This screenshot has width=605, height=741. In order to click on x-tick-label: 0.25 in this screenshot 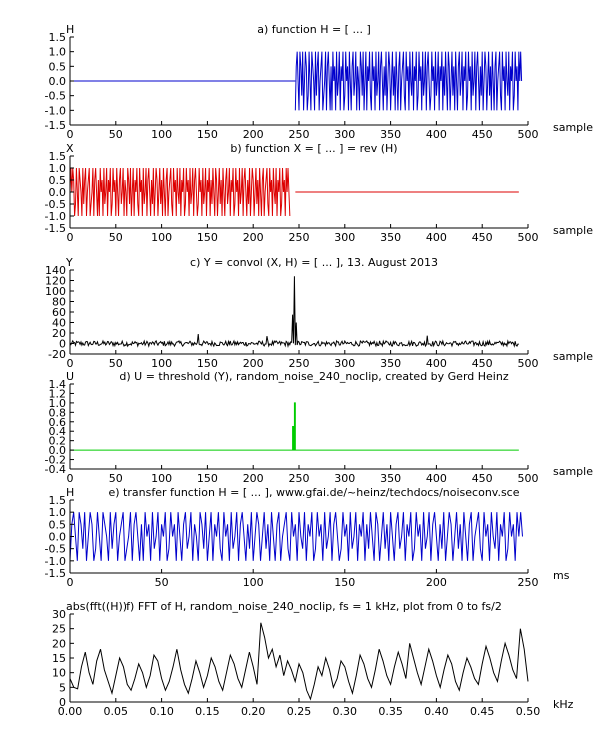, I will do `click(299, 711)`.